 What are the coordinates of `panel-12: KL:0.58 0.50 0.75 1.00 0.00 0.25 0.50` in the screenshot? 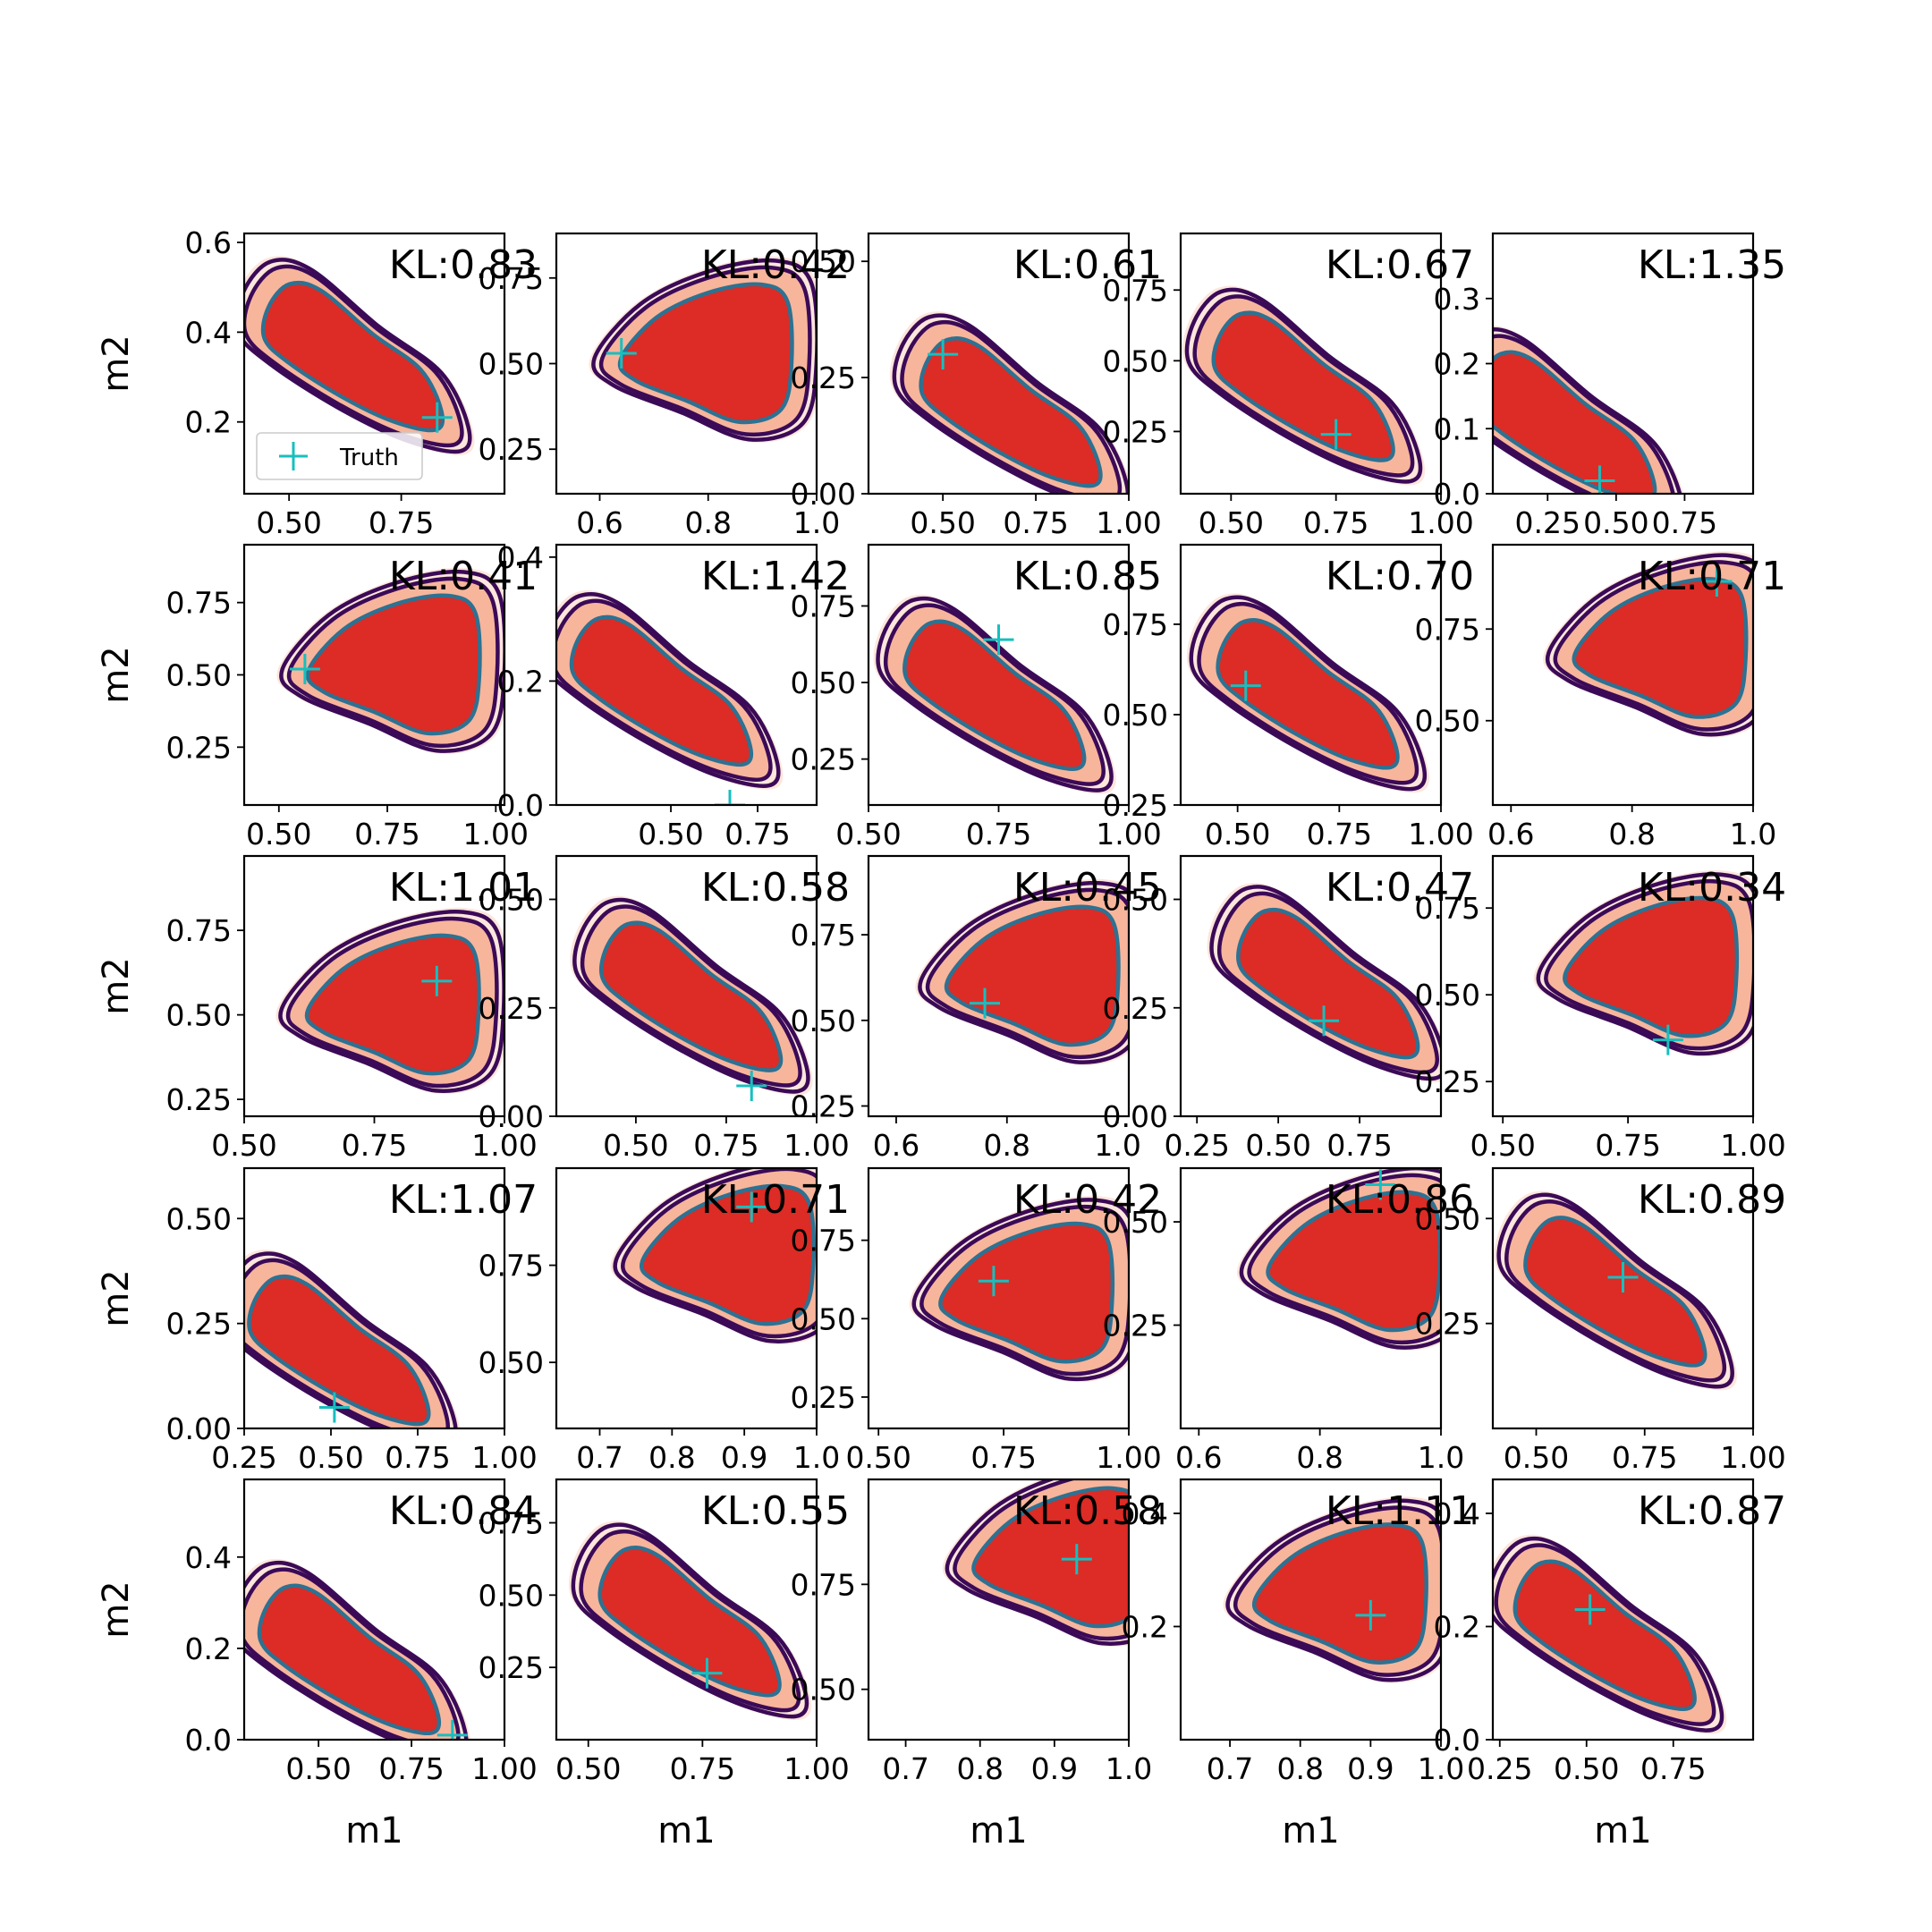 It's located at (664, 1008).